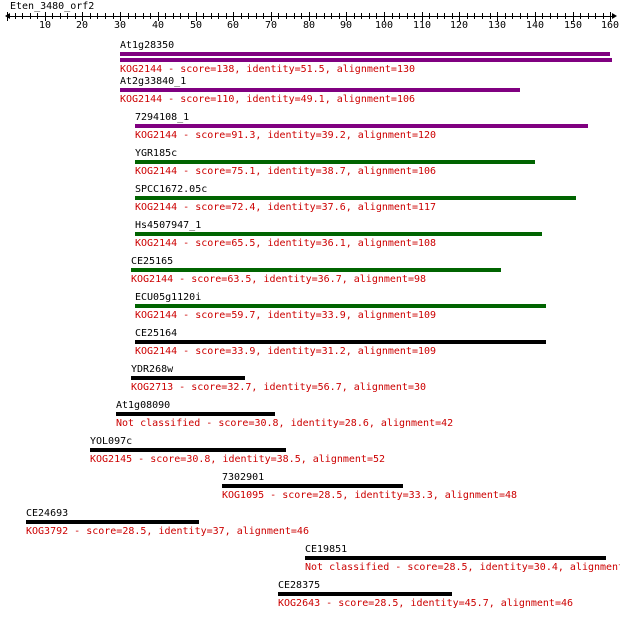 The height and width of the screenshot is (623, 620). I want to click on axis-line, so click(311, 16).